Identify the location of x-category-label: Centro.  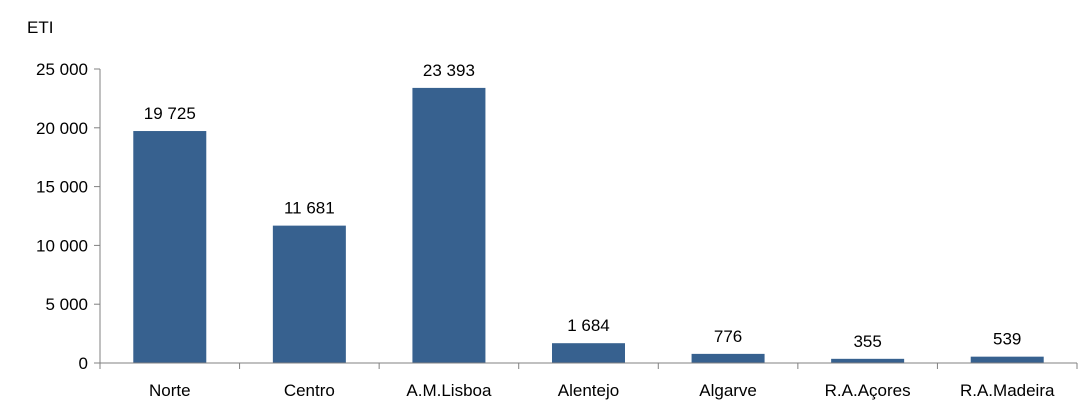
(309, 390).